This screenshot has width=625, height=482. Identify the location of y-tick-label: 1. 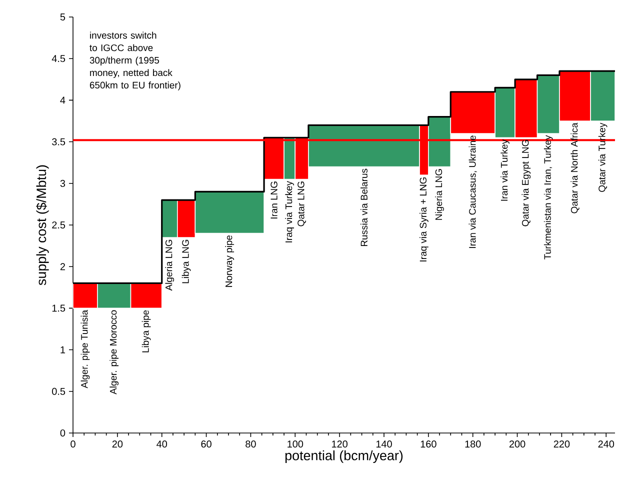
(63, 350).